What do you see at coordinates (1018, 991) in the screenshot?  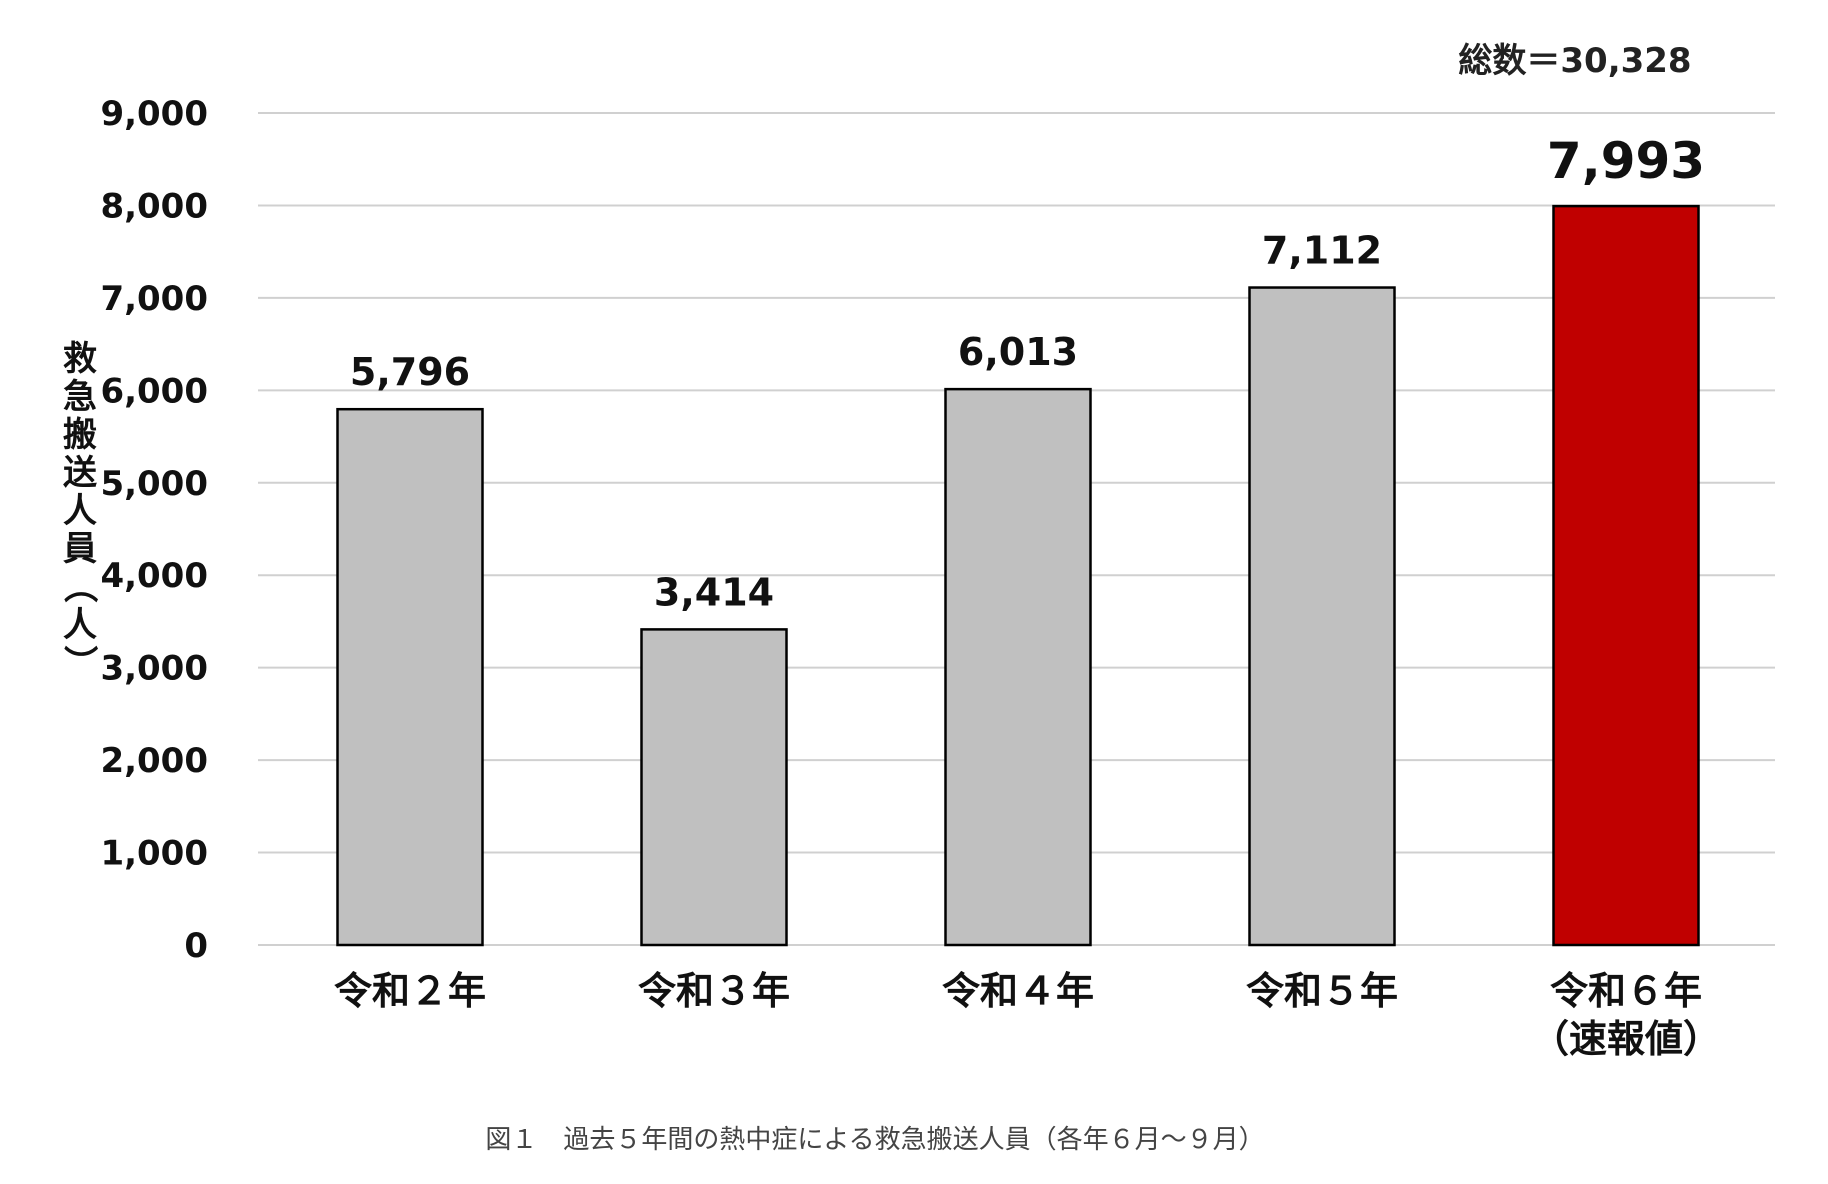 I see `x-category-label: 令和４年` at bounding box center [1018, 991].